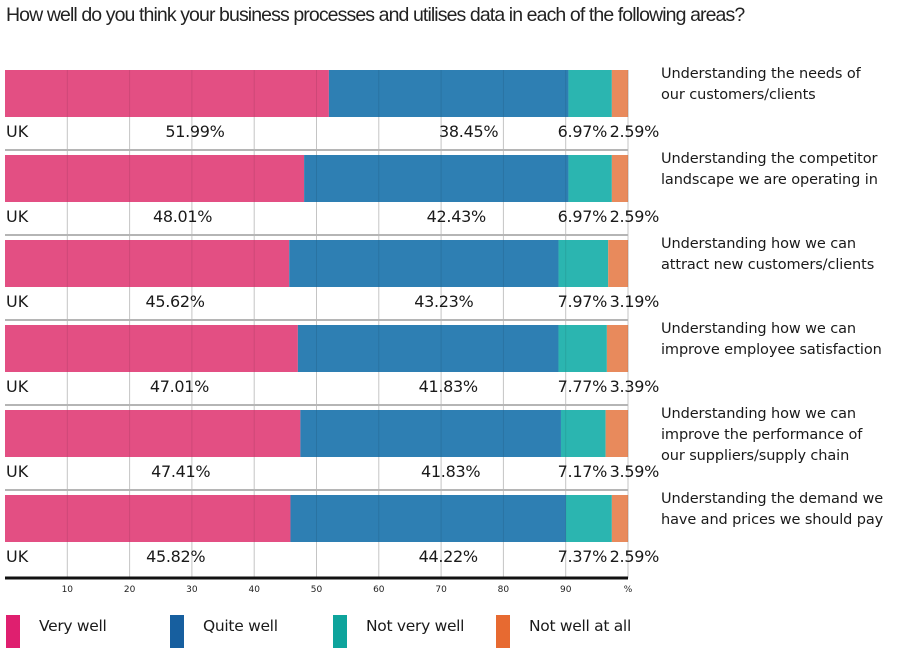 The width and height of the screenshot is (900, 662). What do you see at coordinates (441, 590) in the screenshot?
I see `x-tick-label: 70` at bounding box center [441, 590].